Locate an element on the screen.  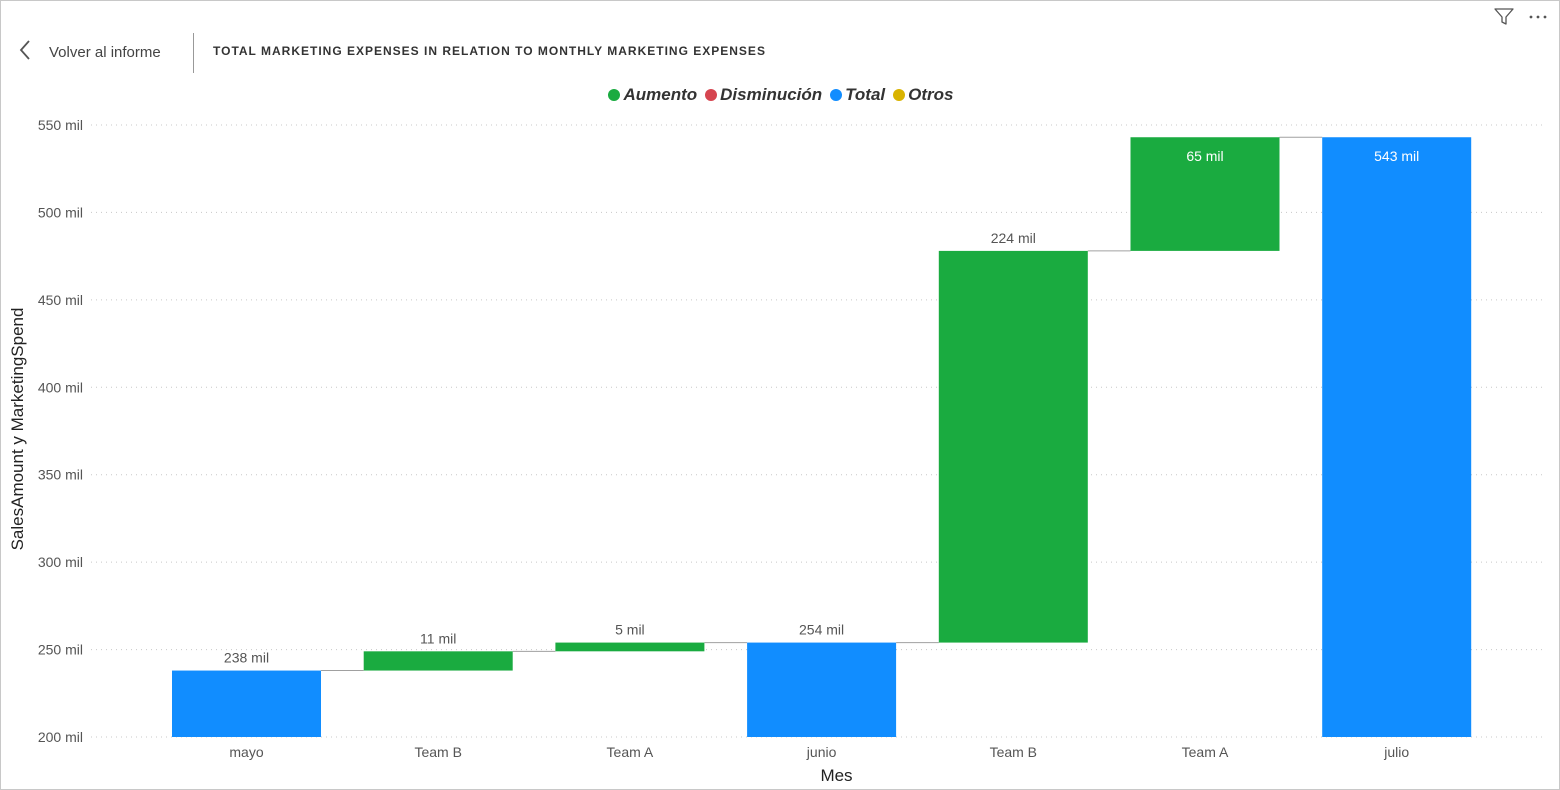
legend-dot-total is located at coordinates (836, 95).